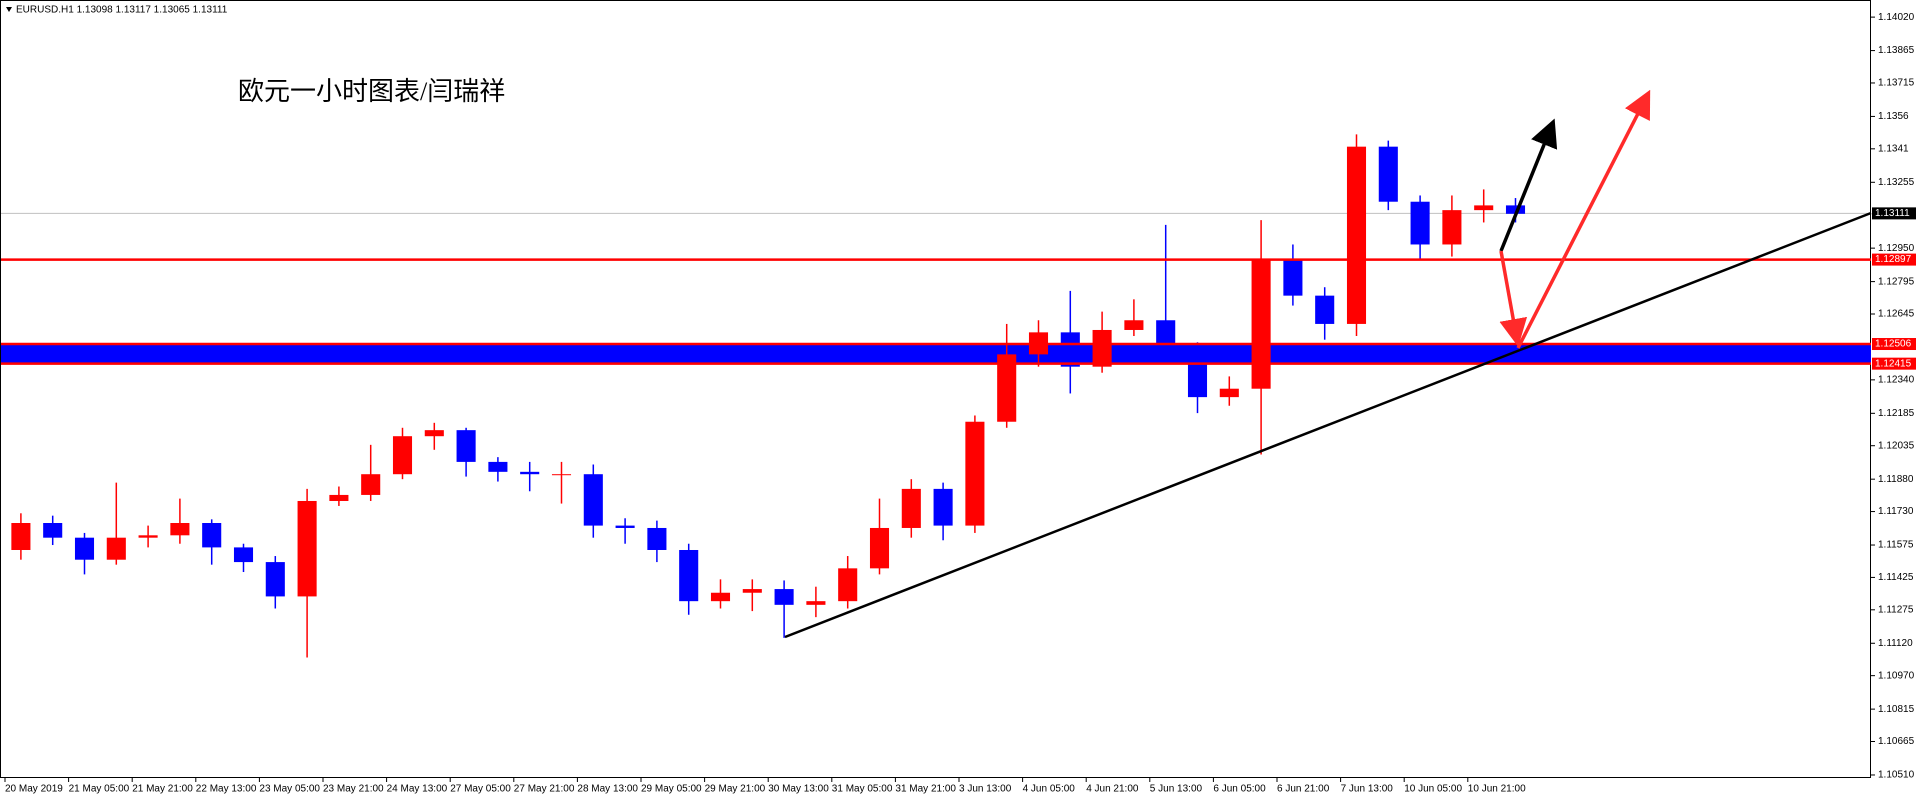  What do you see at coordinates (34, 789) in the screenshot?
I see `x-tick-label: 20 May 2019` at bounding box center [34, 789].